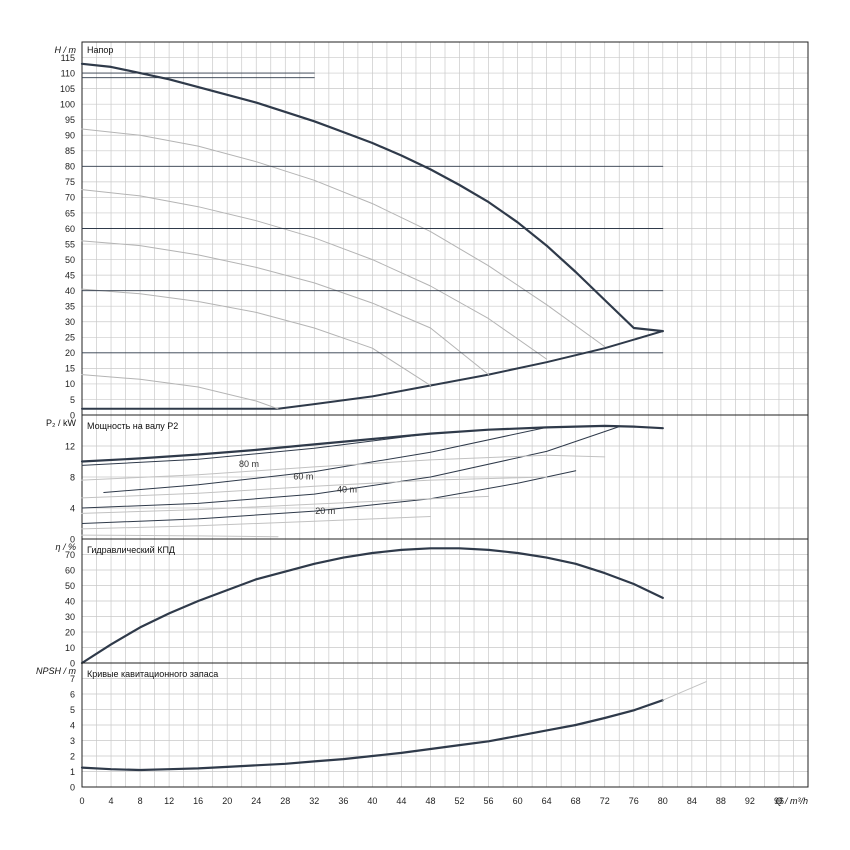 The image size is (850, 850). What do you see at coordinates (72, 400) in the screenshot?
I see `head-y-tick-label: 5` at bounding box center [72, 400].